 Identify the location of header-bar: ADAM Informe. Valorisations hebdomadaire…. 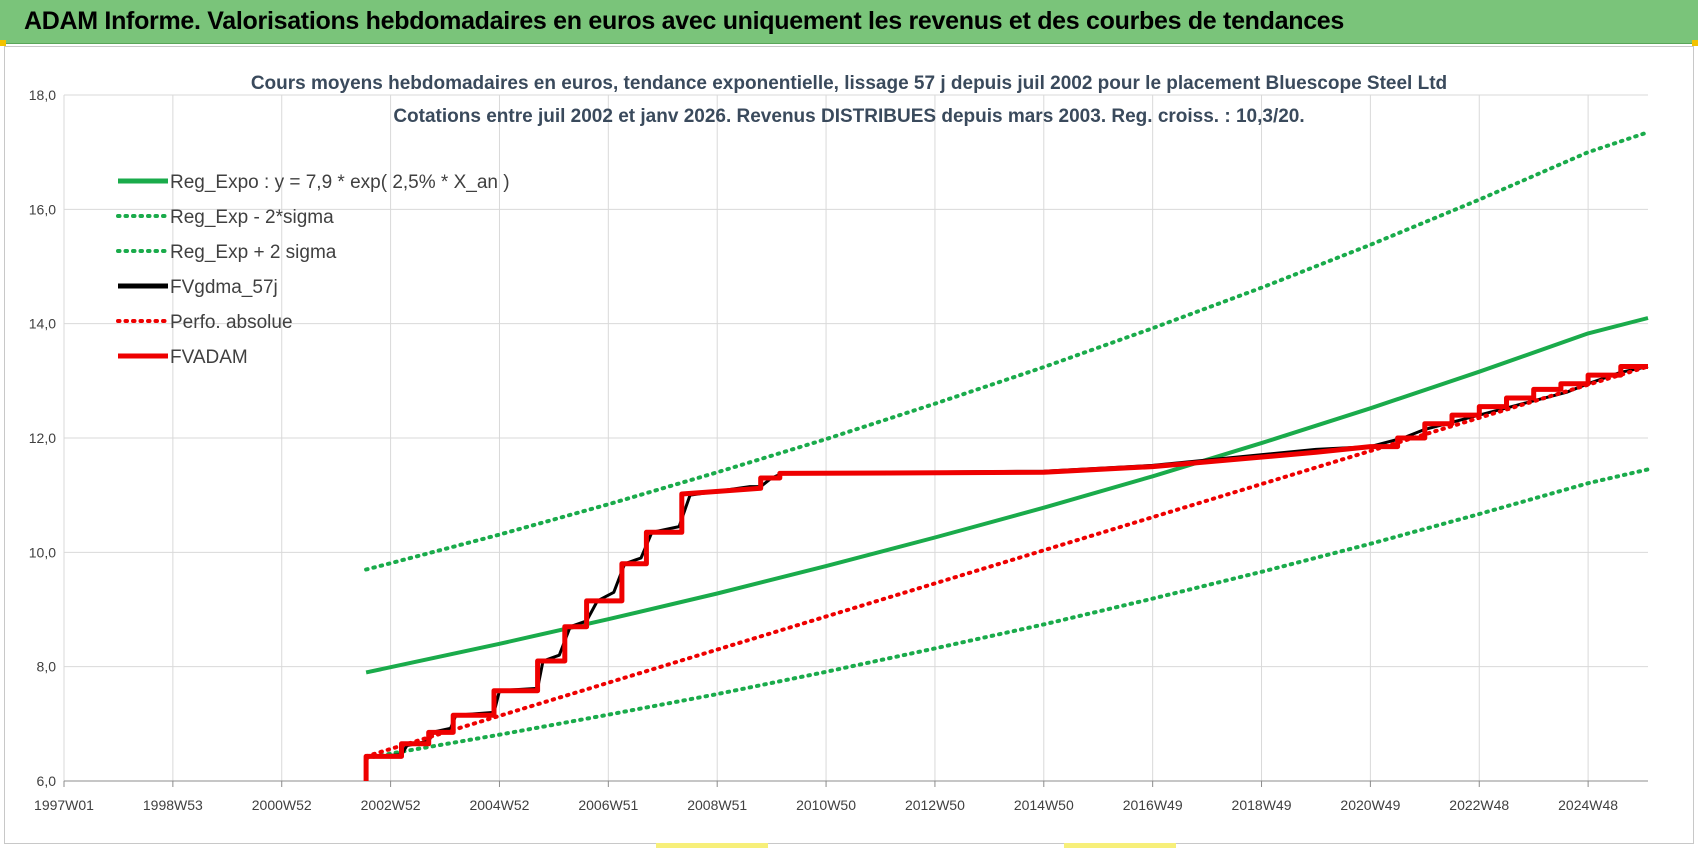
(849, 22).